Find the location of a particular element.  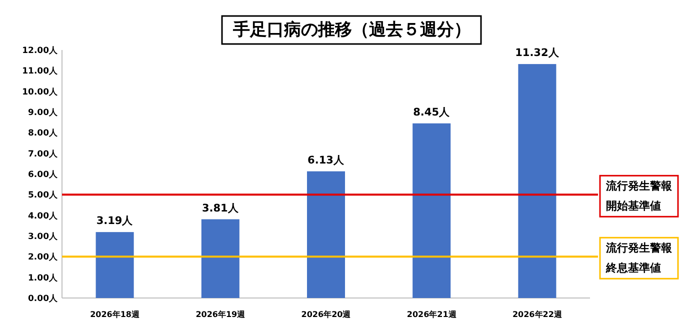

y-tick-label: 7.00人 is located at coordinates (43, 154).